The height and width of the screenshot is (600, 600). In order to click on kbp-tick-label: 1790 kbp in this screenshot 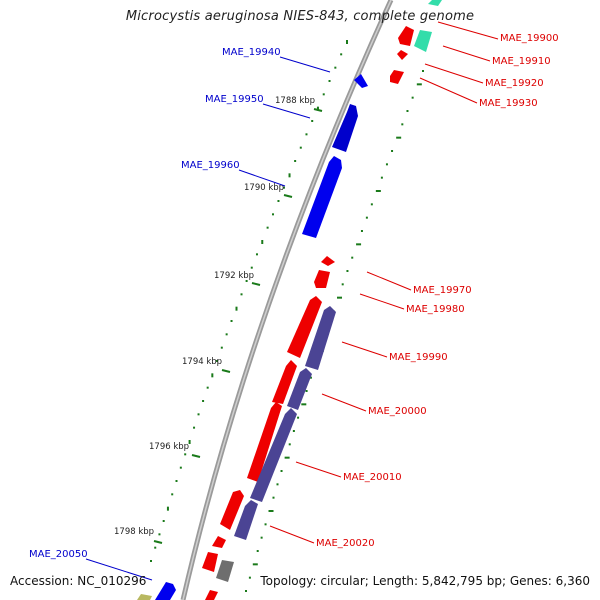, I will do `click(264, 188)`.